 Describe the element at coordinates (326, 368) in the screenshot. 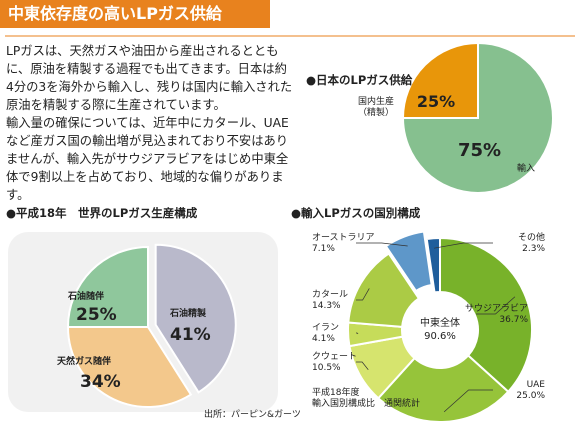

I see `value-label: 10.5%` at that location.